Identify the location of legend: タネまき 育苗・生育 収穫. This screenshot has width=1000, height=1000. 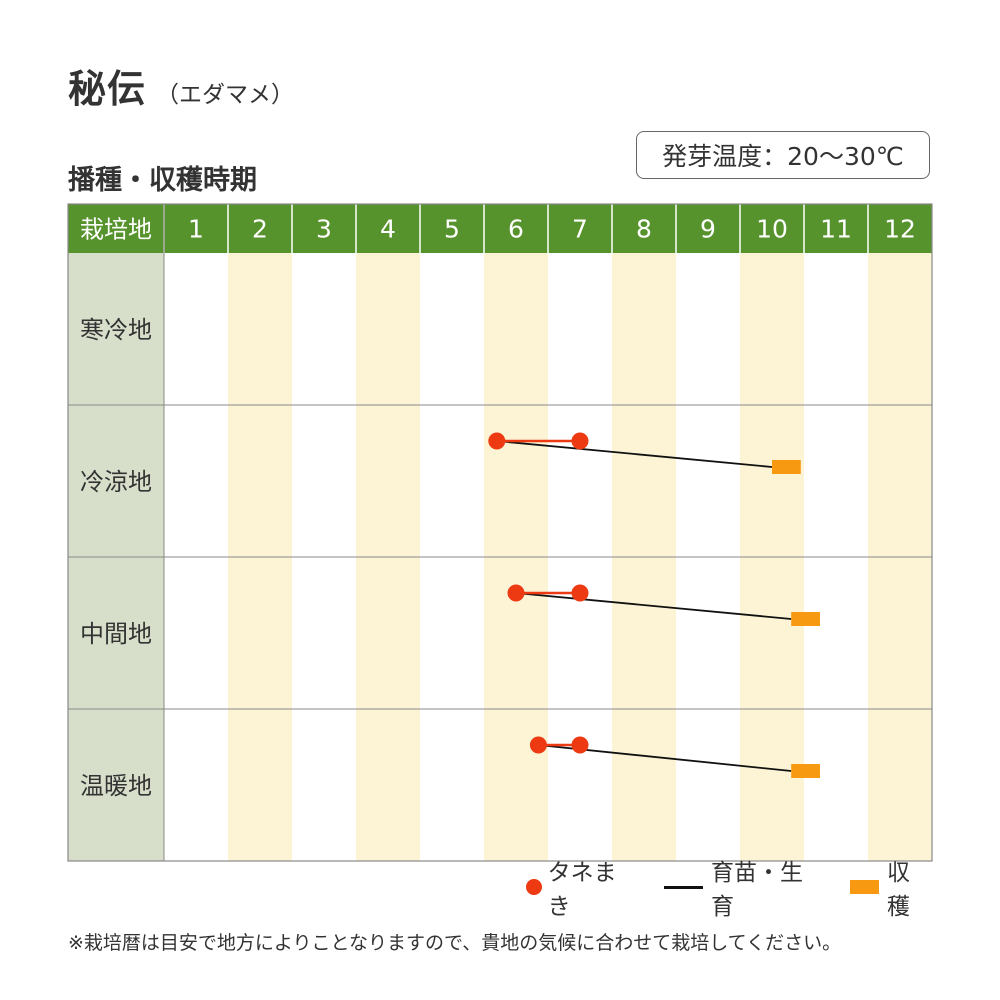
(716, 890).